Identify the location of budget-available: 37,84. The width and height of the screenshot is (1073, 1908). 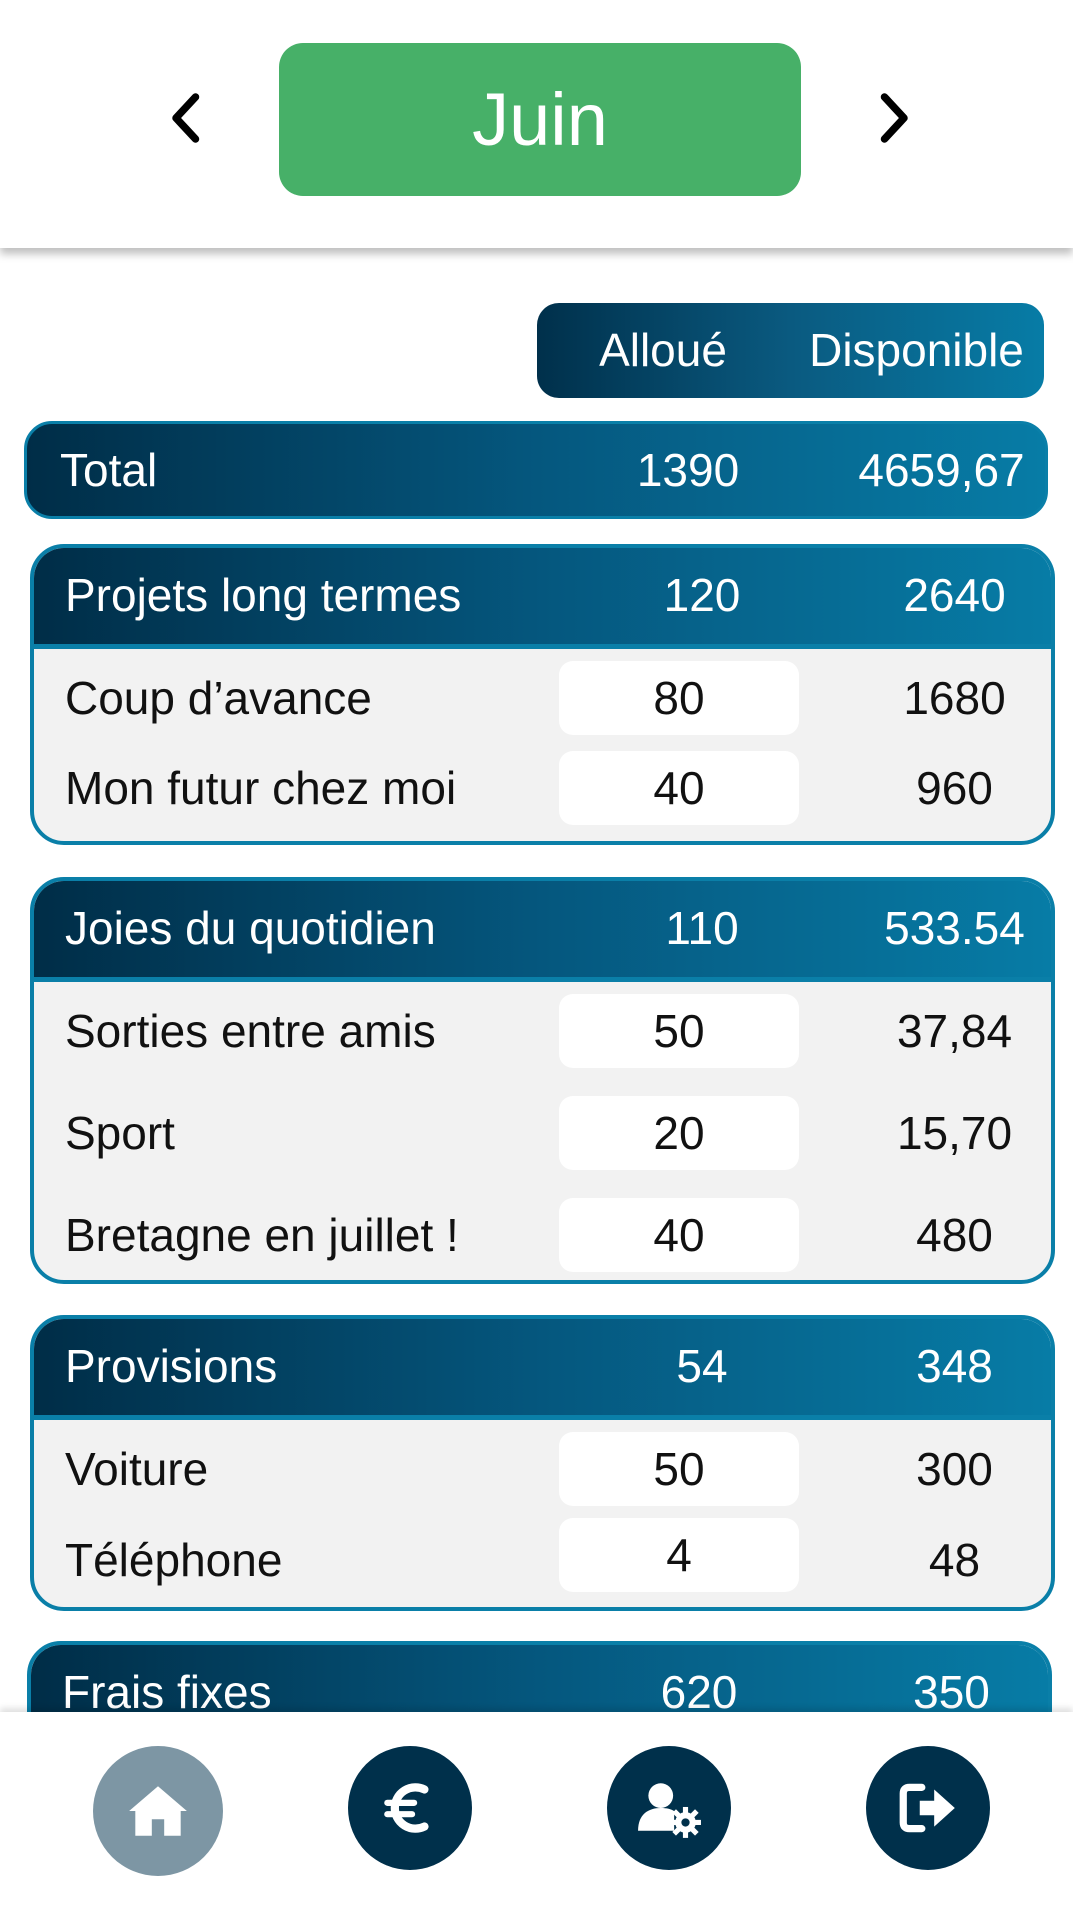
(954, 1031).